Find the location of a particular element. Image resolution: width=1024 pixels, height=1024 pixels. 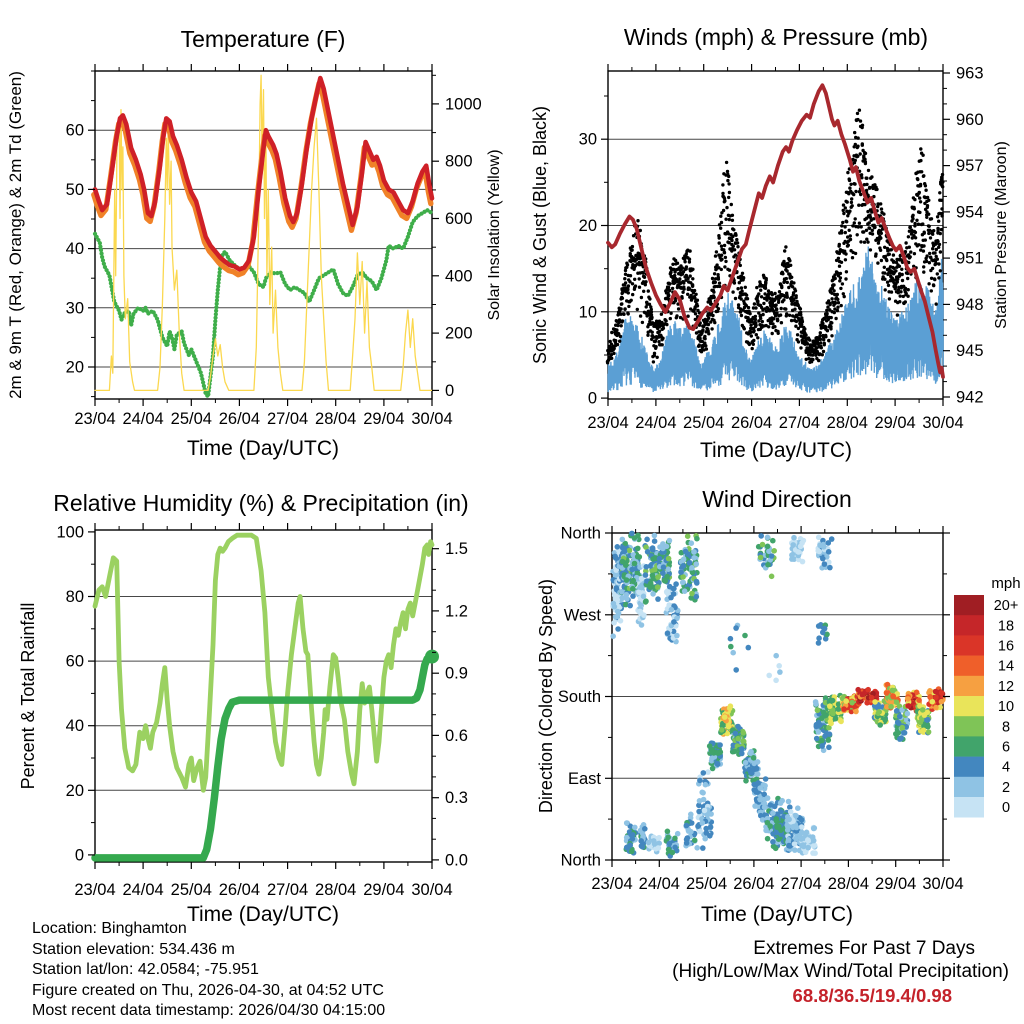

extremes-subtitle: (High/Low/Max Wind/Total Precipitation) is located at coordinates (840, 971).